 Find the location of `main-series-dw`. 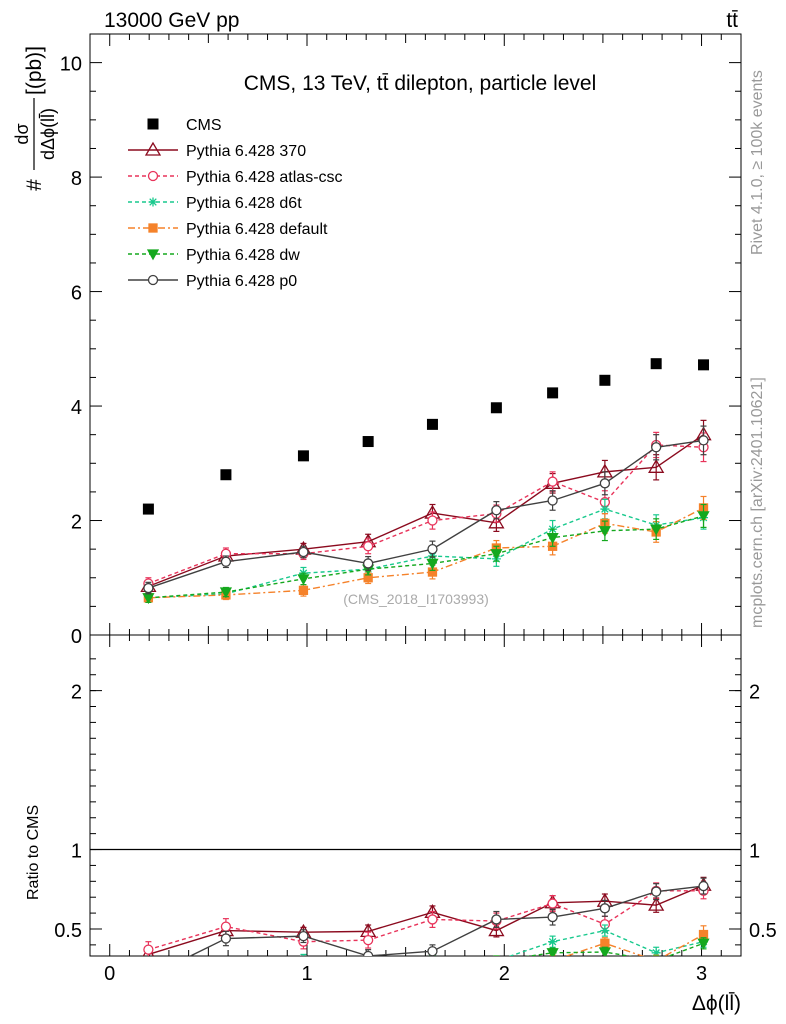

main-series-dw is located at coordinates (426, 554).